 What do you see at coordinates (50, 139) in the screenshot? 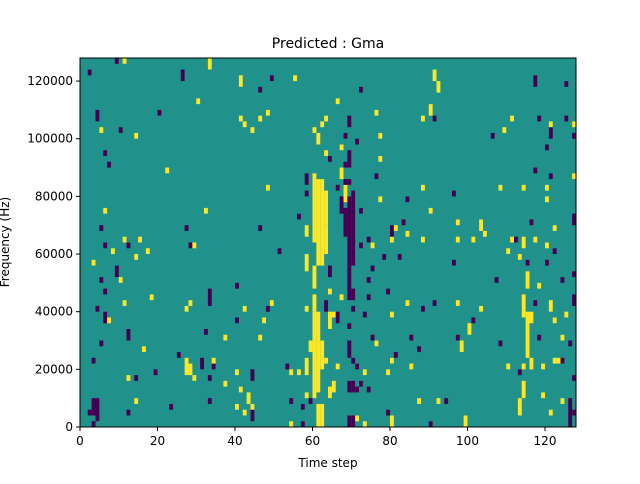
I see `y-tick-label: 100000` at bounding box center [50, 139].